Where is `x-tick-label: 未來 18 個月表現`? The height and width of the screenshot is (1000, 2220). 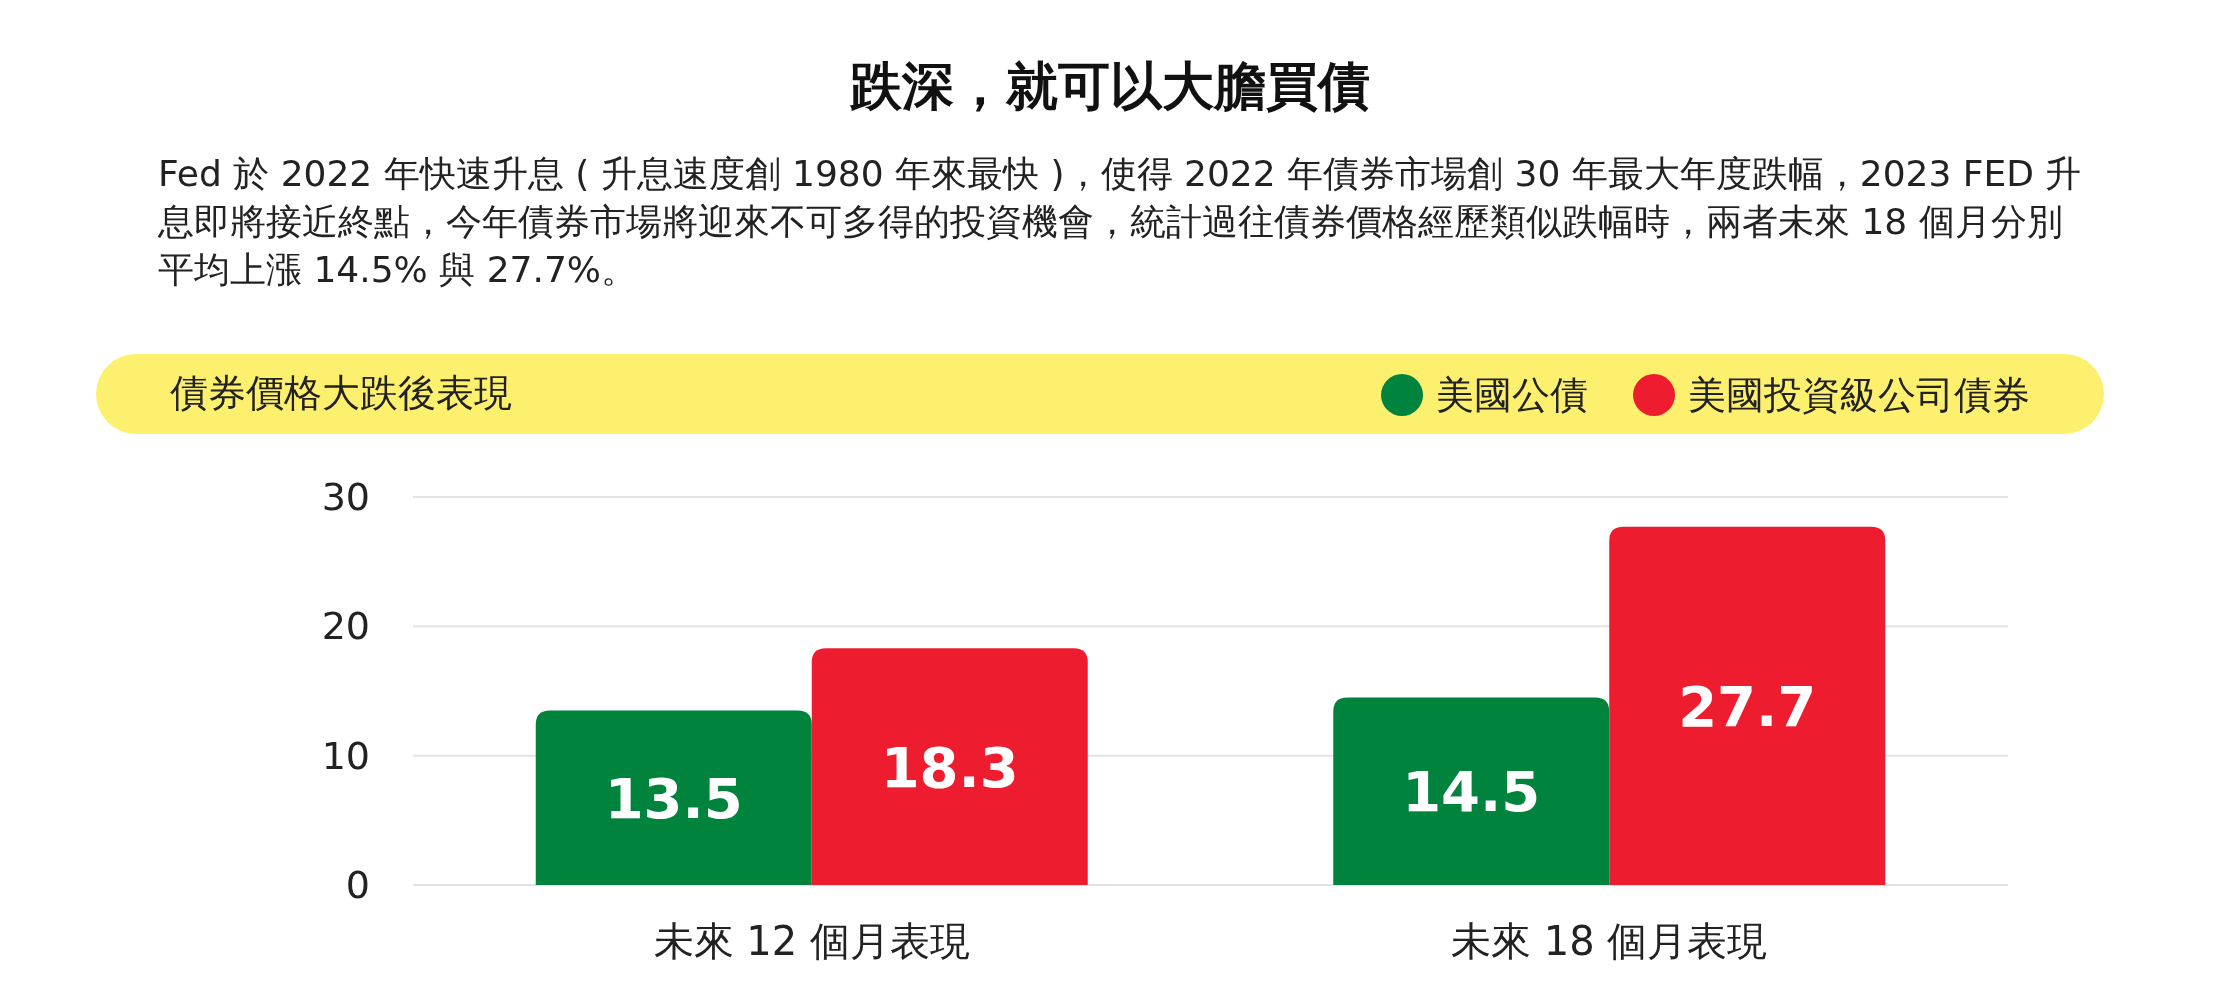
x-tick-label: 未來 18 個月表現 is located at coordinates (1609, 941).